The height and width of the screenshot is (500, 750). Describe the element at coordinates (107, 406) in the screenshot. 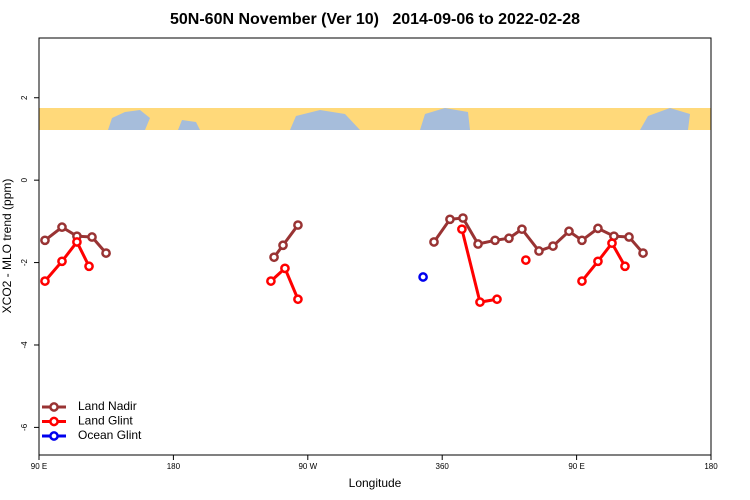

I see `legend-label: Land Nadir` at that location.